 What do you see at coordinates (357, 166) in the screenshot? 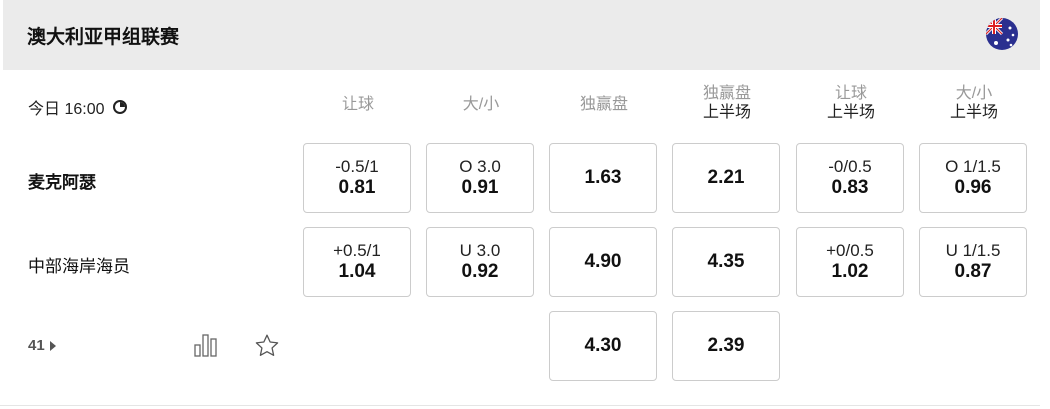
I see `odds-line: -0.5/1` at bounding box center [357, 166].